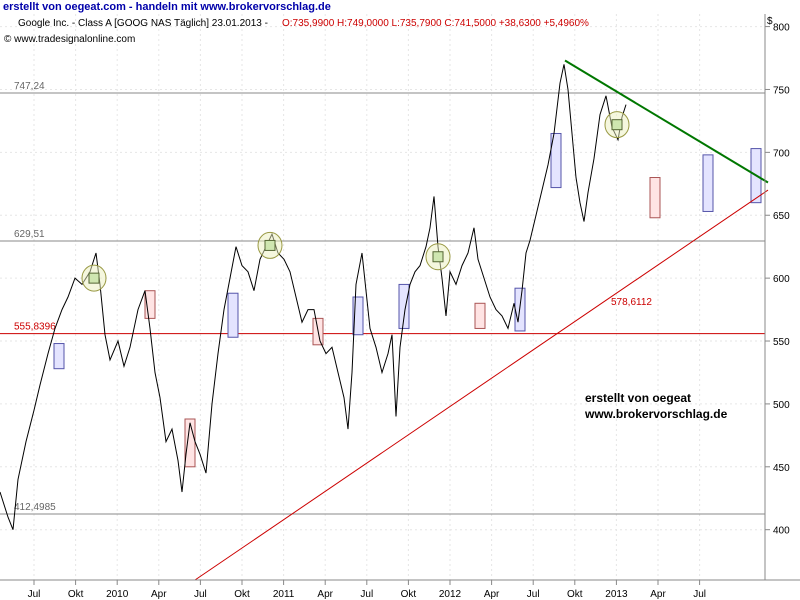 The width and height of the screenshot is (800, 600). I want to click on y-tick-label: 500, so click(781, 405).